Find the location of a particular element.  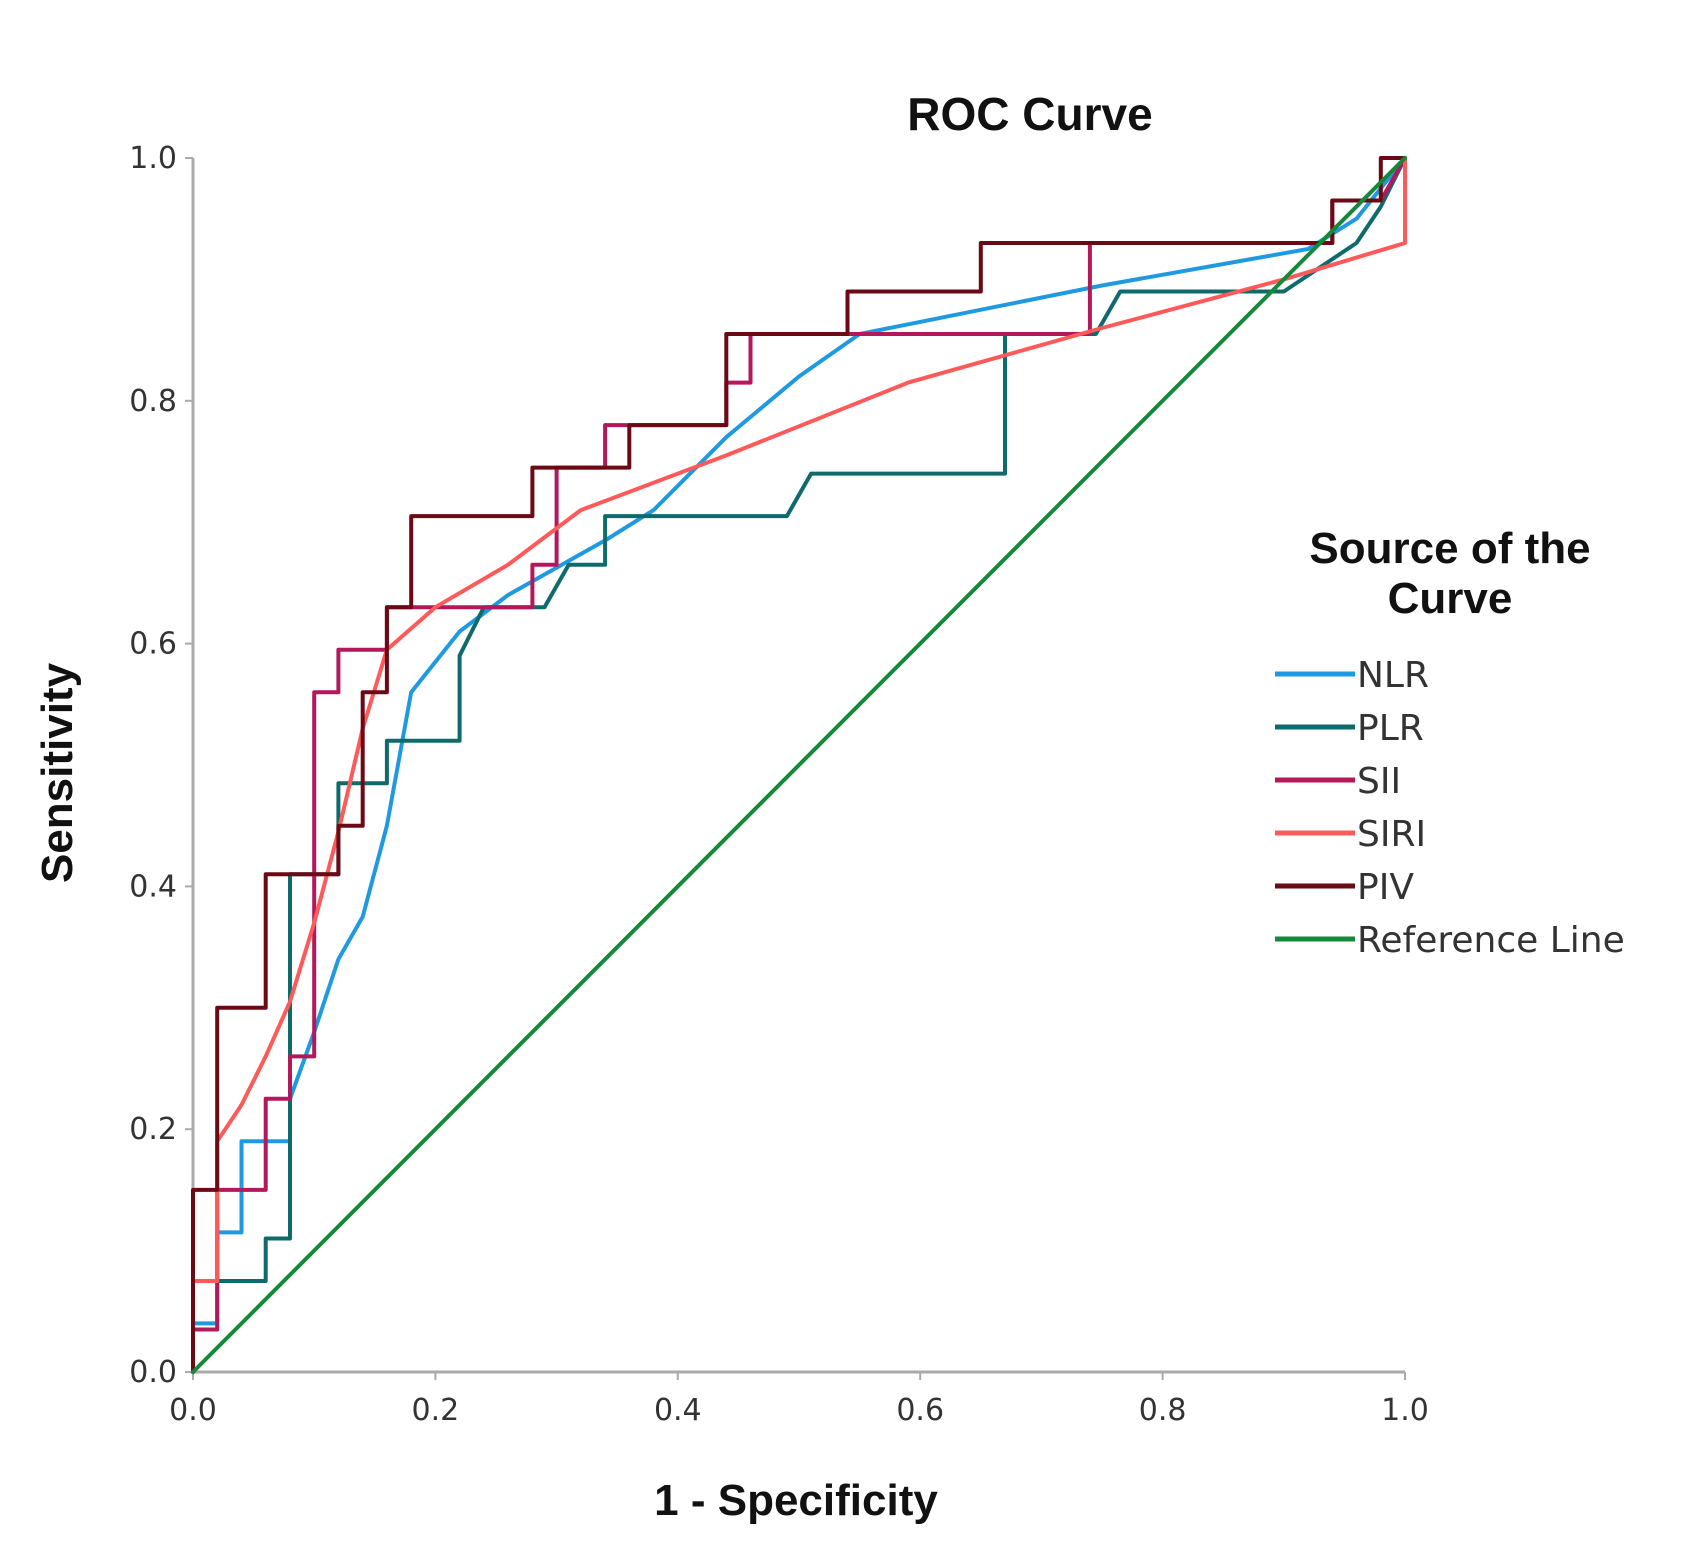

legend-title-line1: Source of the is located at coordinates (1449, 548).